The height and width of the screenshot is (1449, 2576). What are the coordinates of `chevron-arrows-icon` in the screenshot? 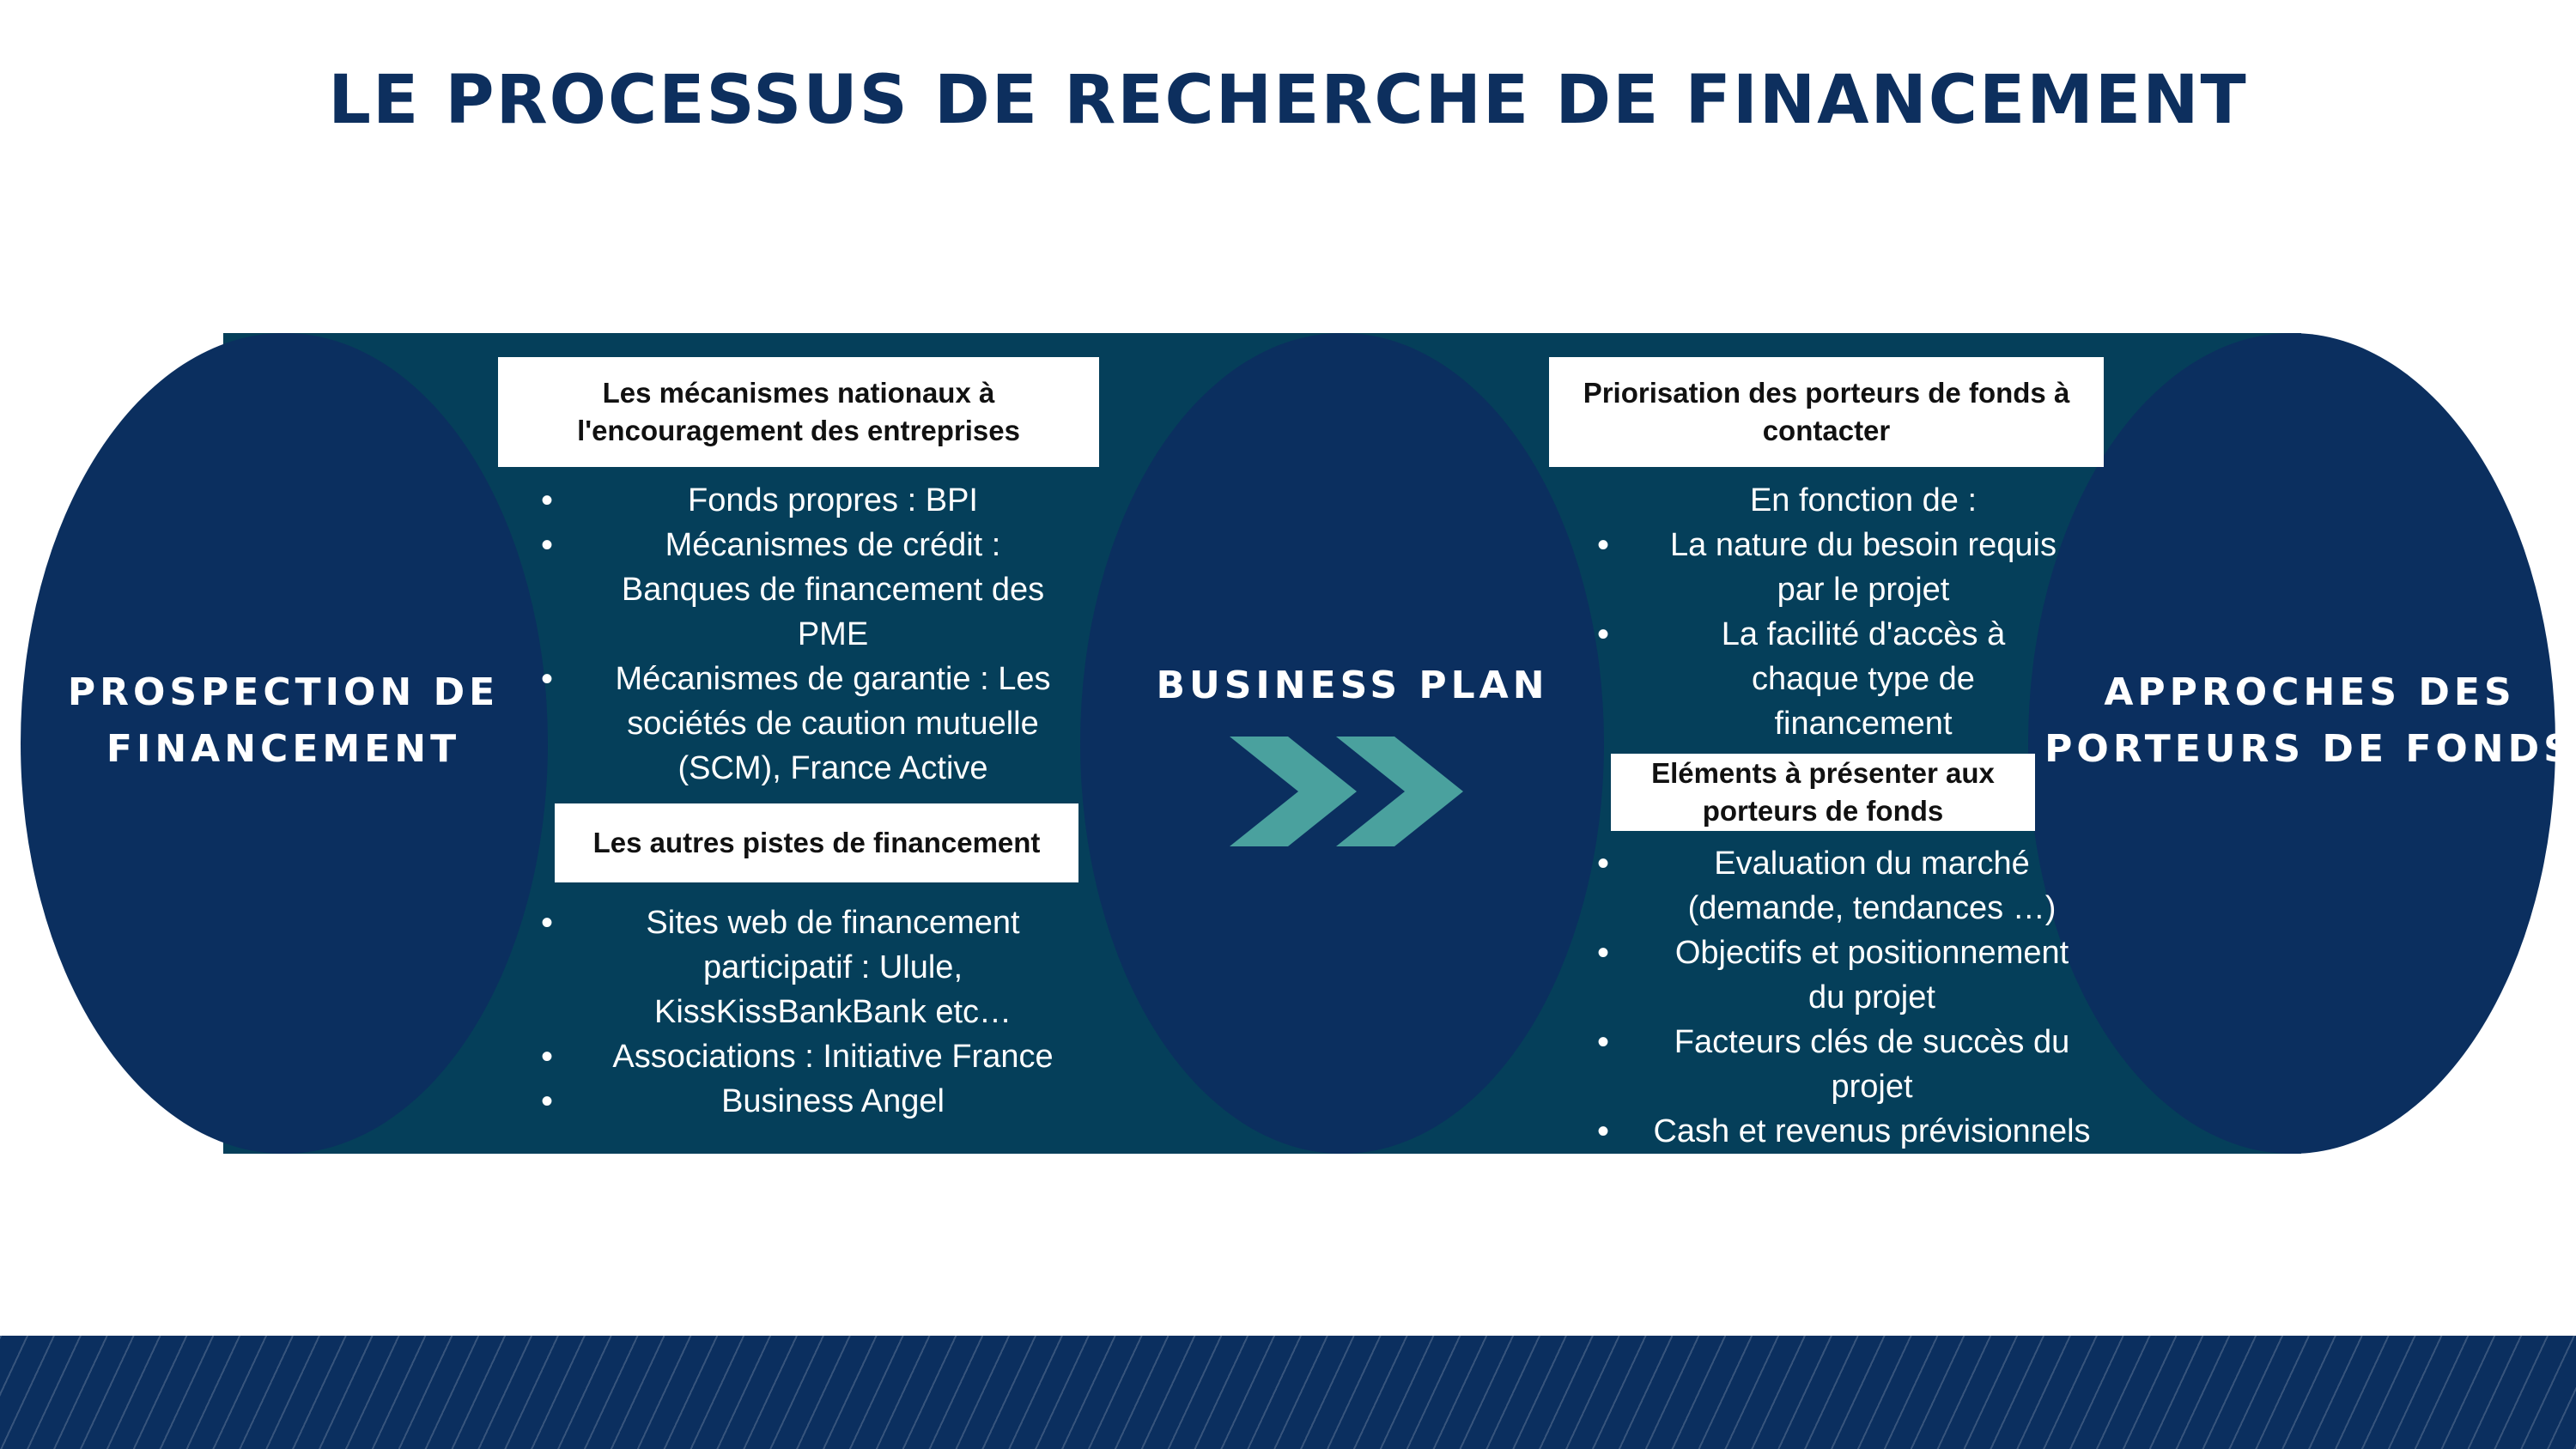 It's located at (1346, 791).